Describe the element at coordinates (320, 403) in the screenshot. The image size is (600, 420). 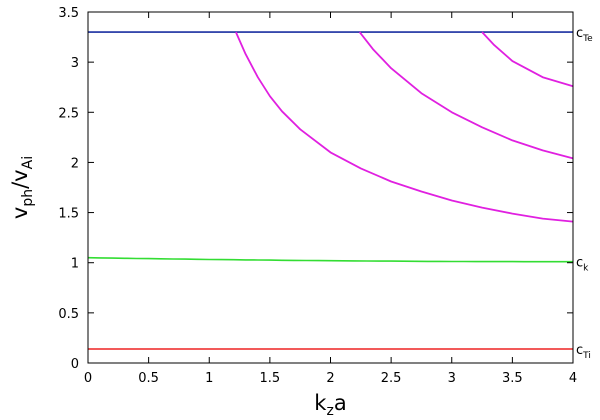
I see `x-axis-label-main: k` at that location.